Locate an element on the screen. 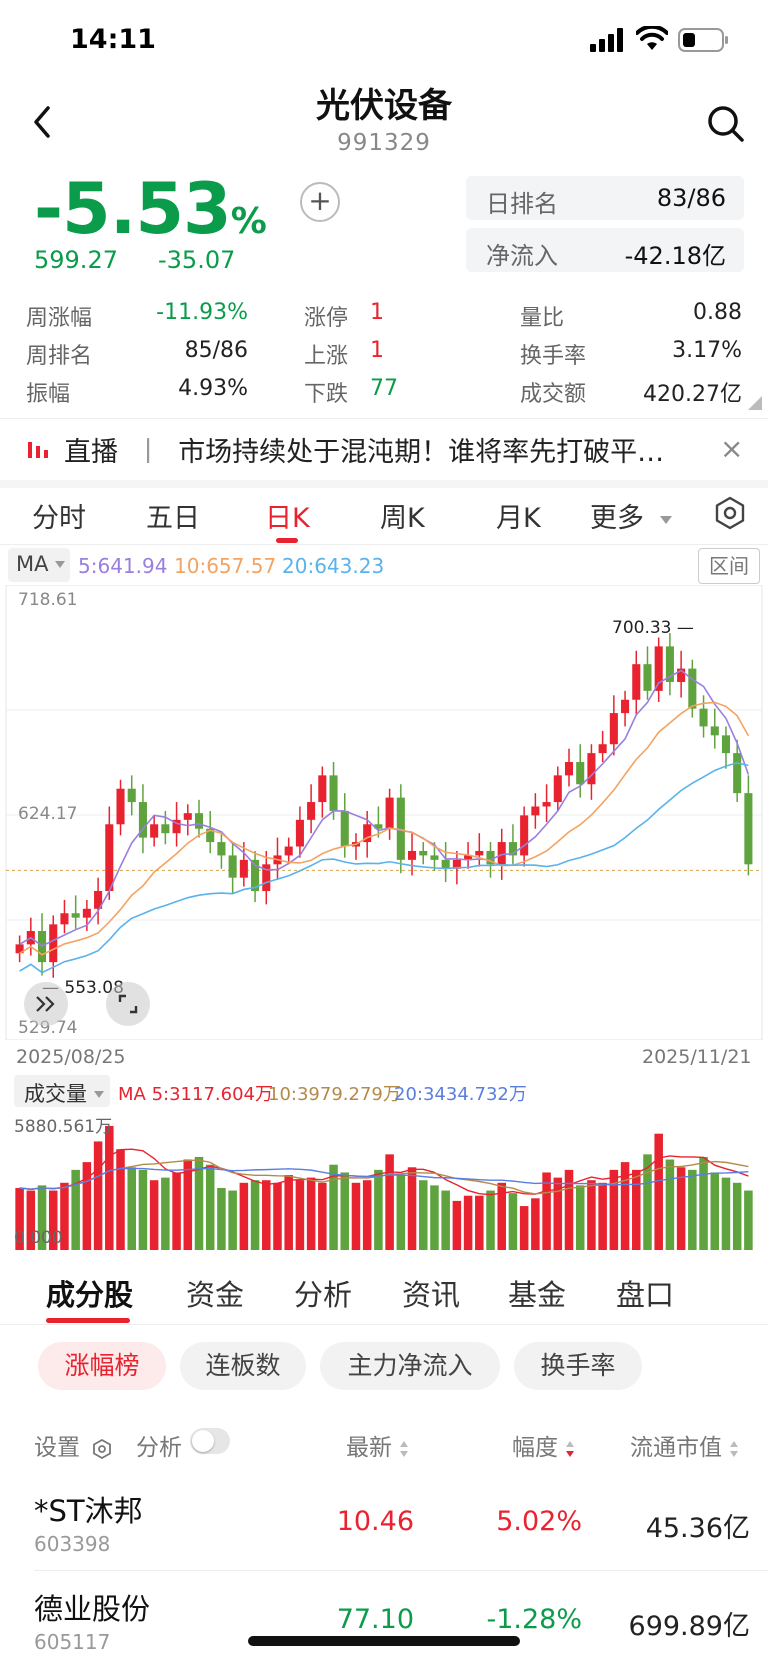 The height and width of the screenshot is (1663, 768). tab-constituents: 成分股 is located at coordinates (90, 1295).